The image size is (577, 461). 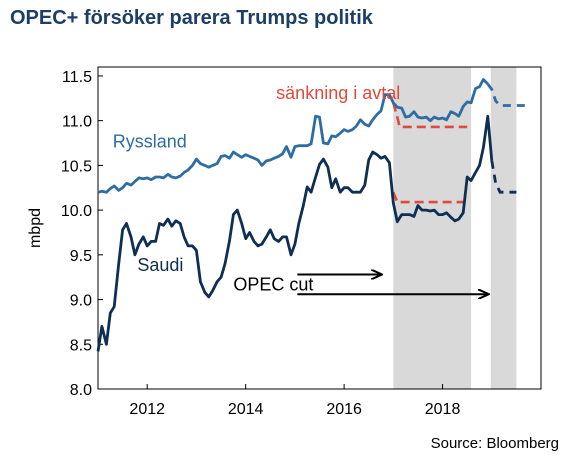 I want to click on annotation-saudi: Saudi, so click(x=160, y=265).